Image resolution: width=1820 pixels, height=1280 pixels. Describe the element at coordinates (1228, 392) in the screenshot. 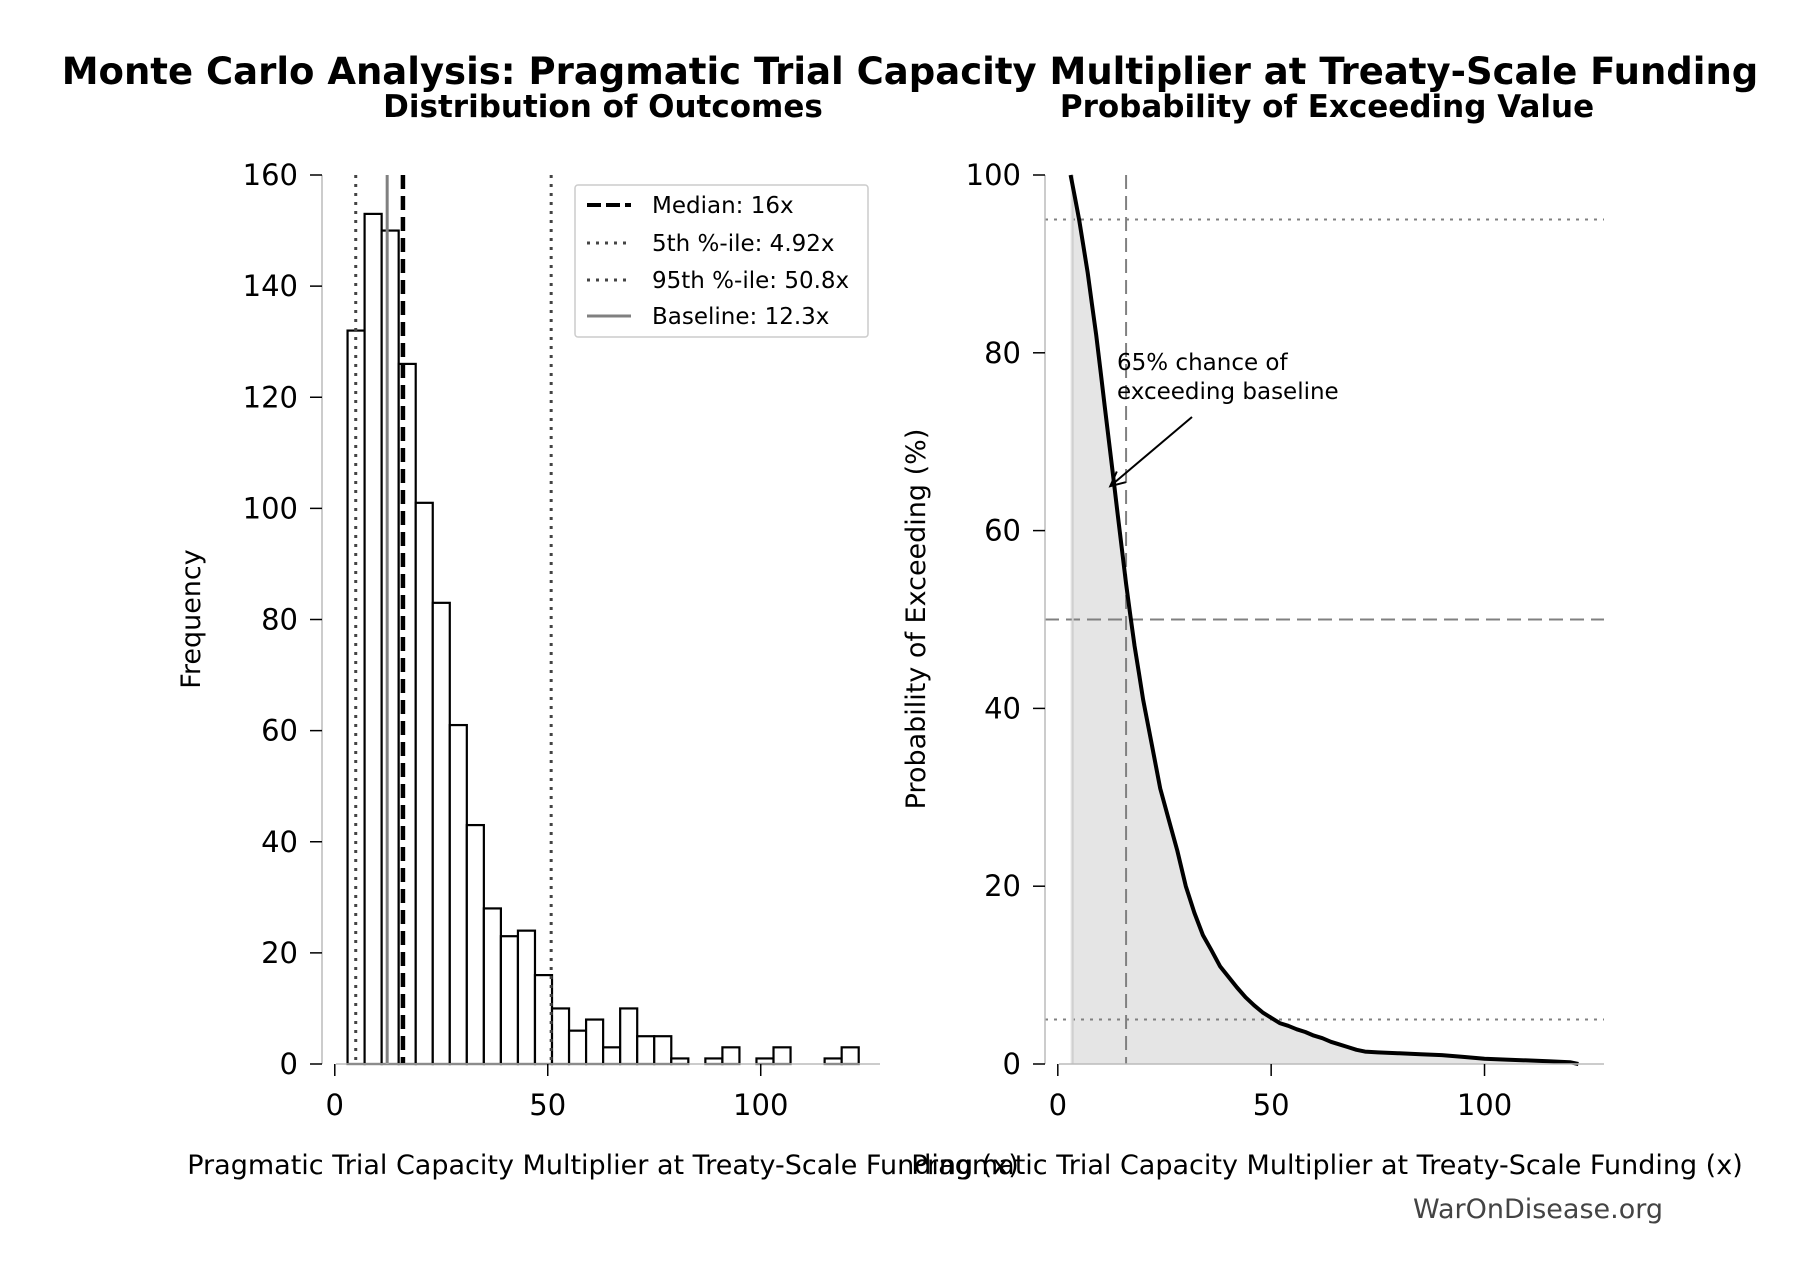

I see `annotation-line-2: exceeding baseline` at that location.